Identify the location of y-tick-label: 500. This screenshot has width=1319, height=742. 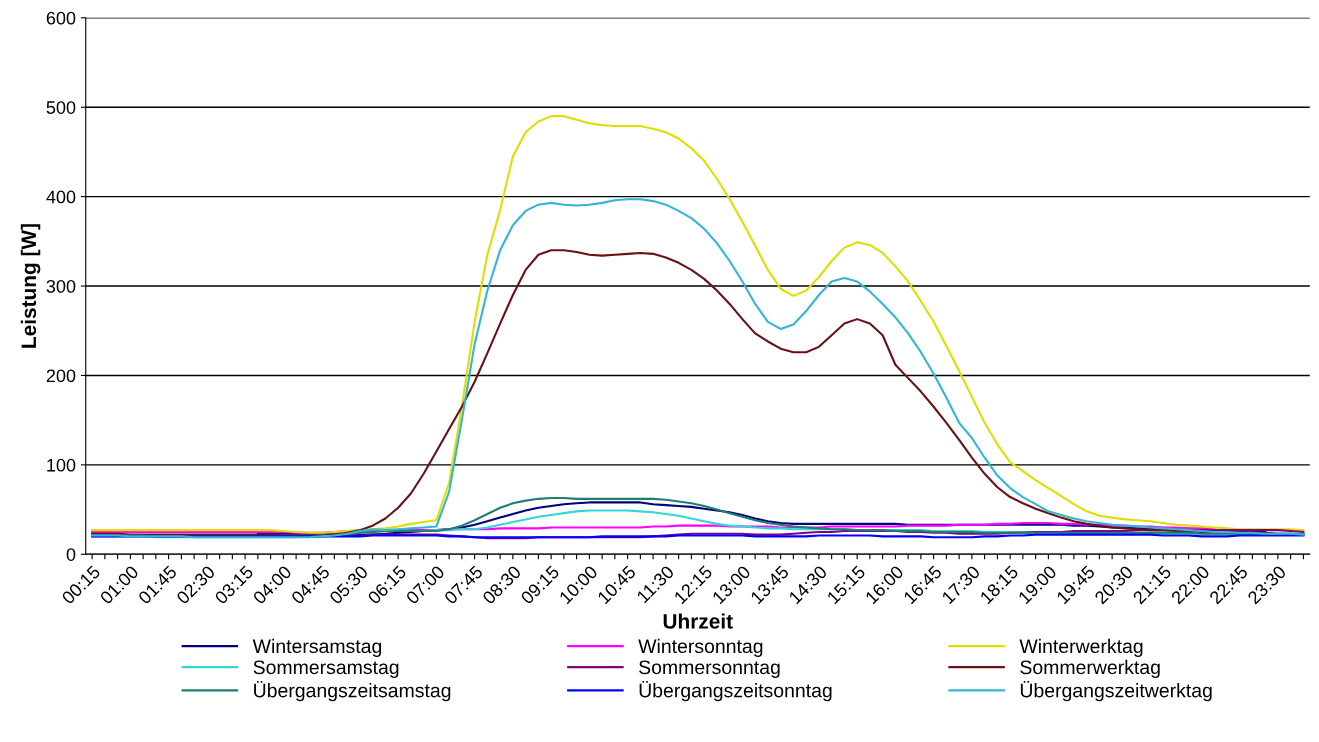
(61, 107).